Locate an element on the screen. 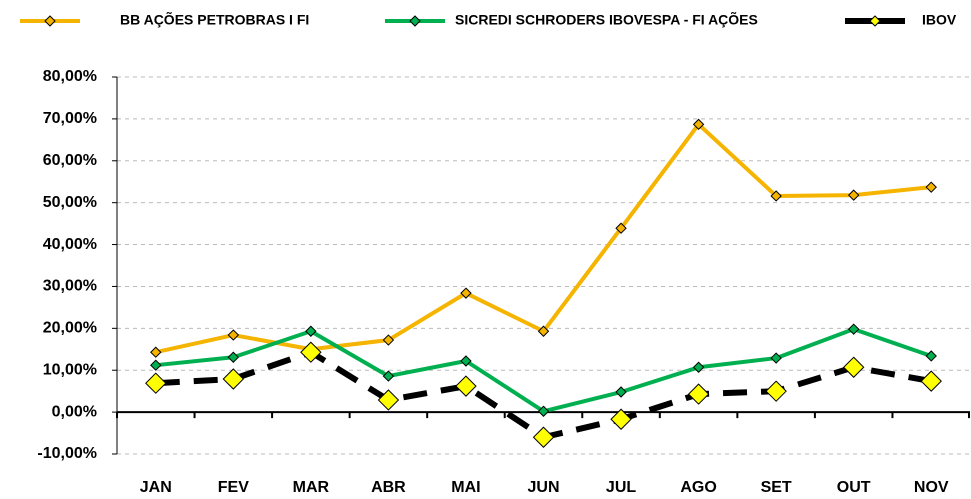 The image size is (971, 499). y-tick-label: 30,00% is located at coordinates (70, 286).